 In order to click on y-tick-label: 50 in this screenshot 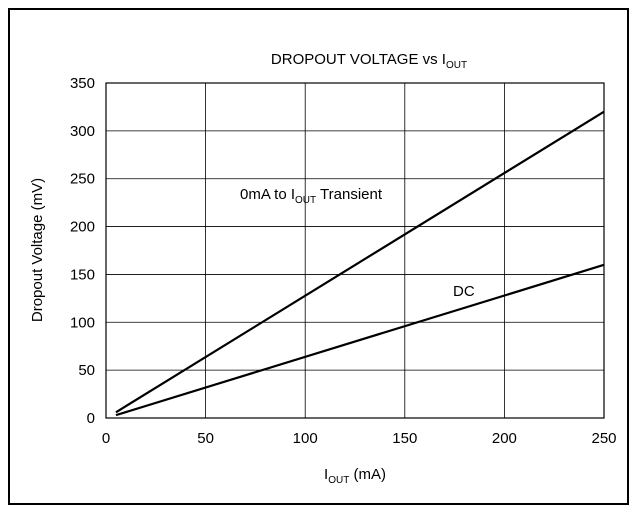, I will do `click(86, 370)`.